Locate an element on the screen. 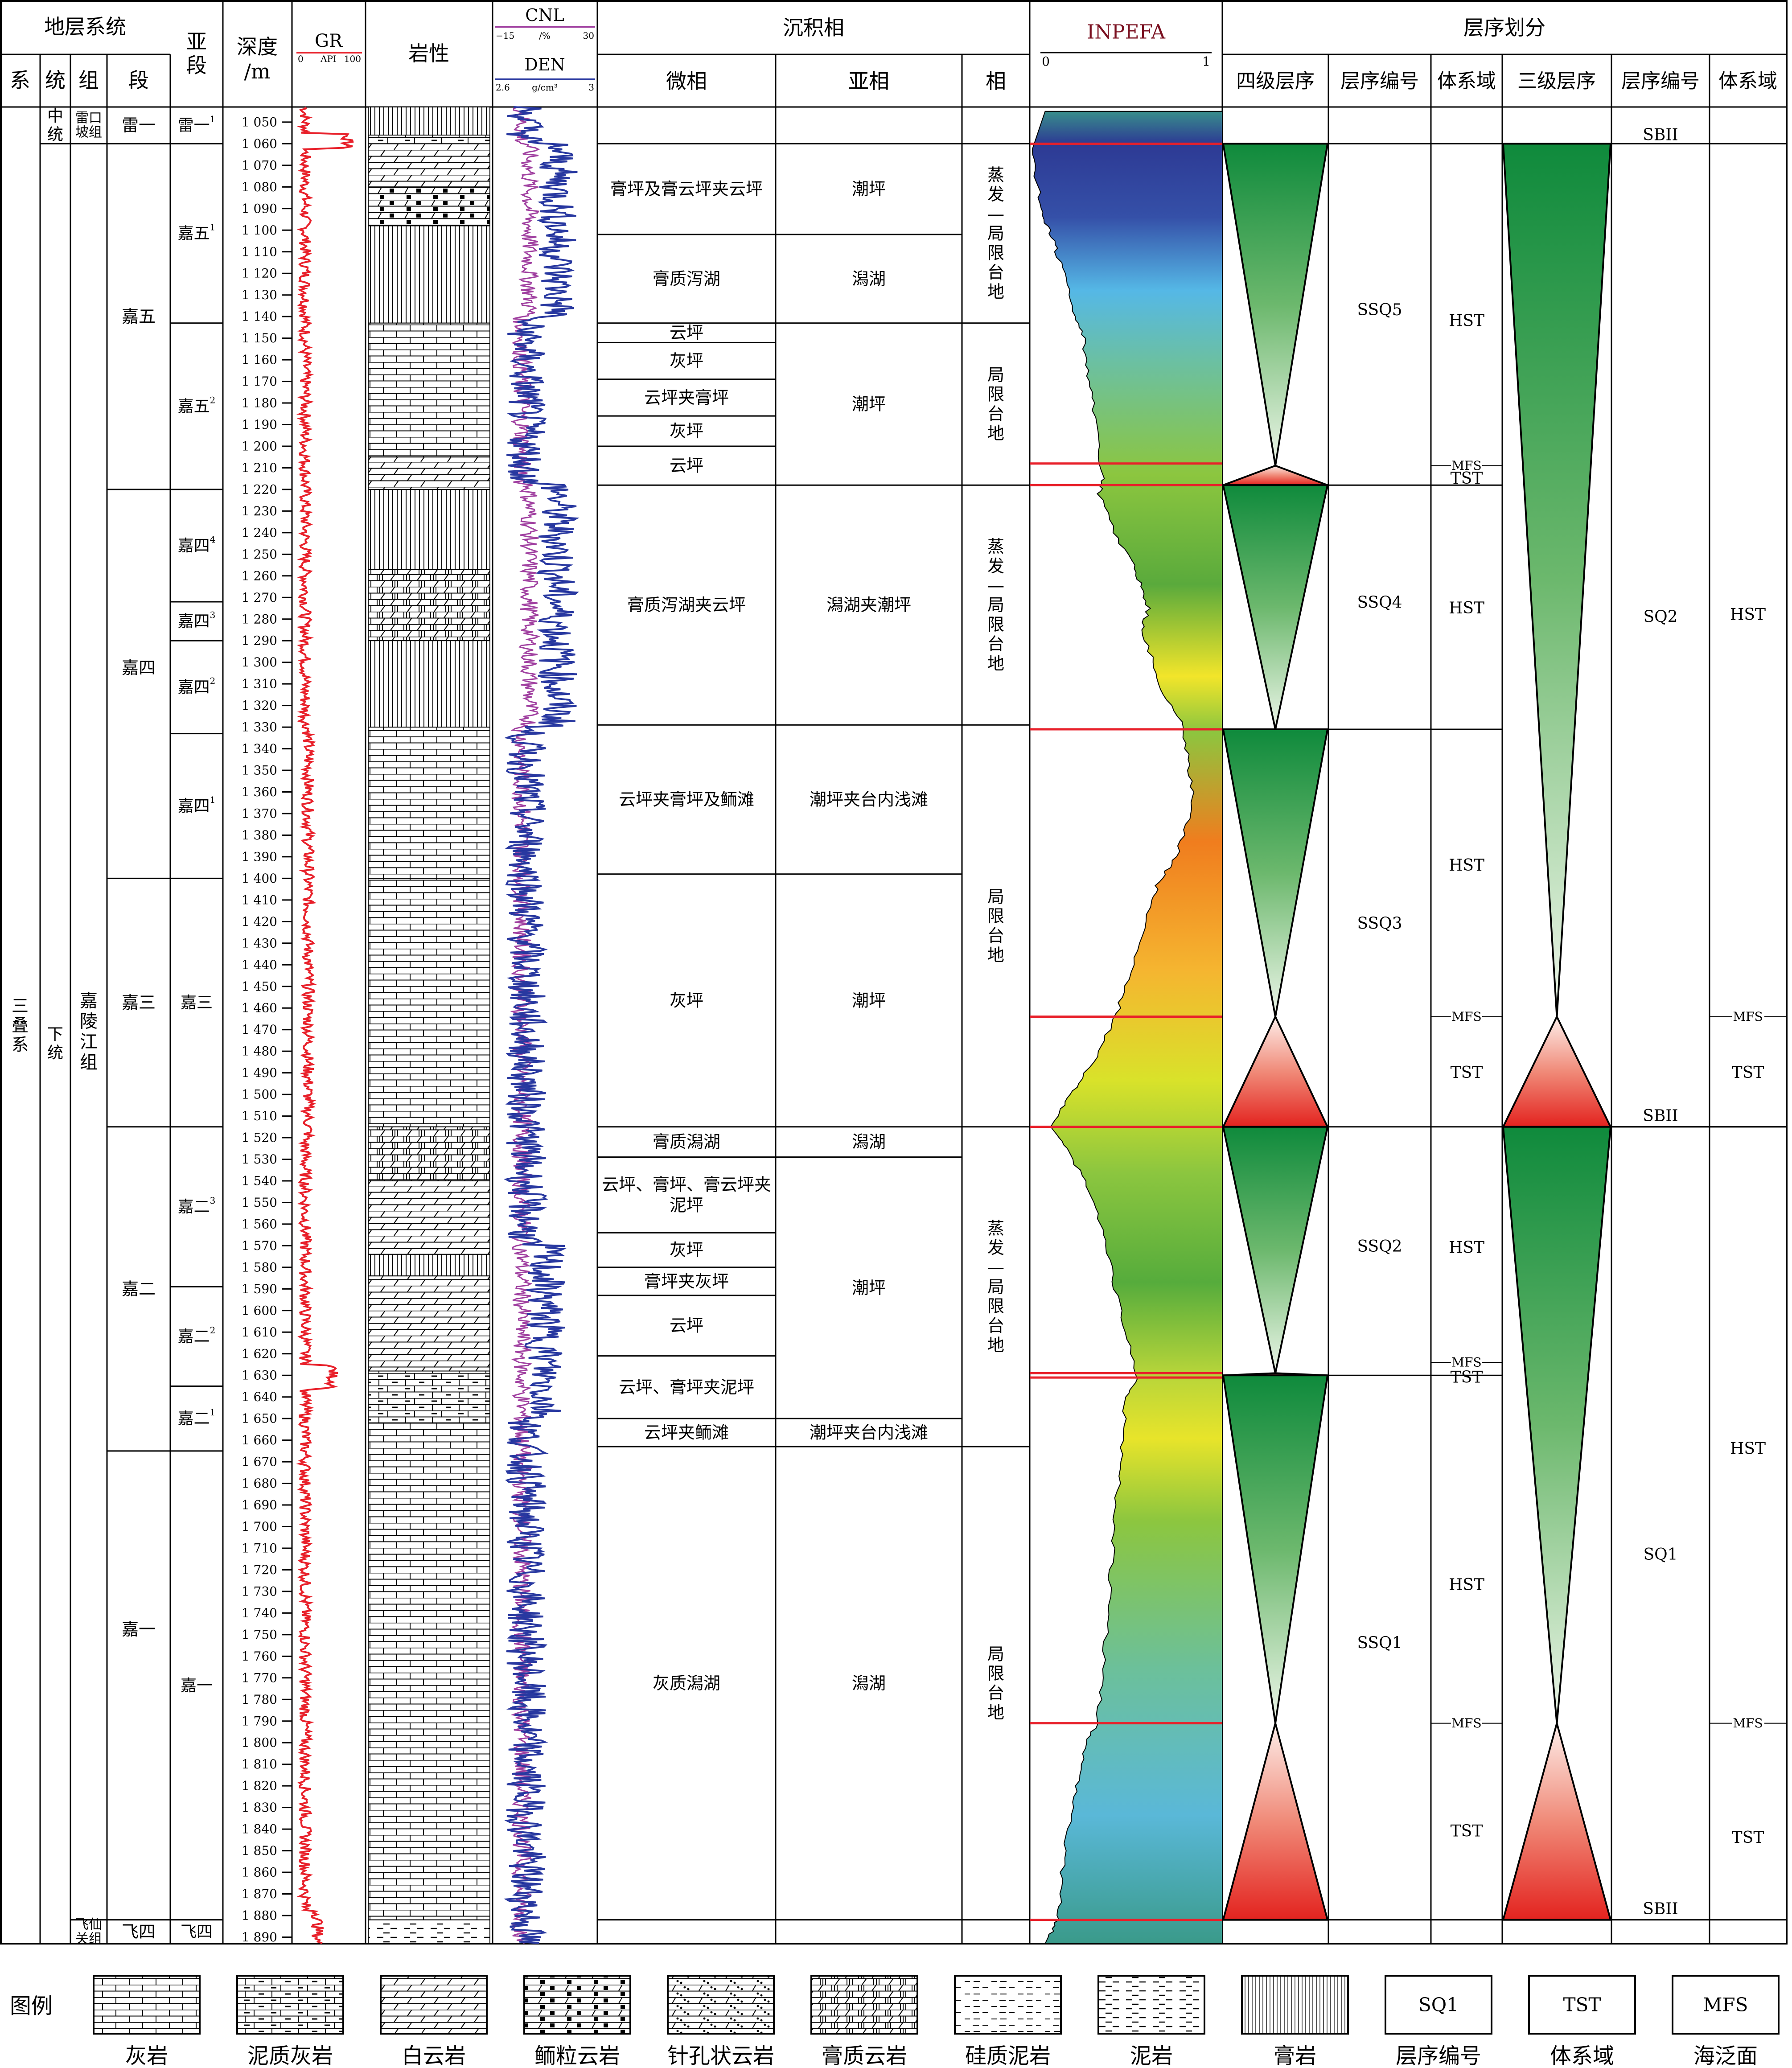 This screenshot has height=2068, width=1792. header-seq4-id: 层序编号 is located at coordinates (1380, 81).